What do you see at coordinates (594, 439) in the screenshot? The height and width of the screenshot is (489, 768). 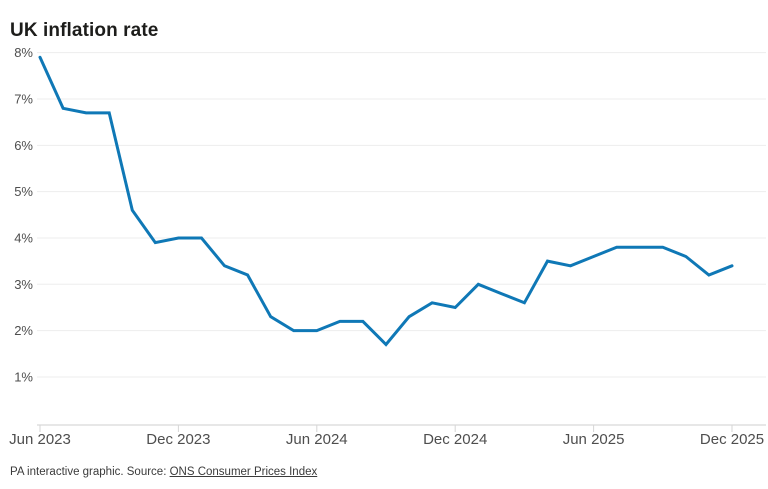 I see `x-axis-label: Jun 2025` at bounding box center [594, 439].